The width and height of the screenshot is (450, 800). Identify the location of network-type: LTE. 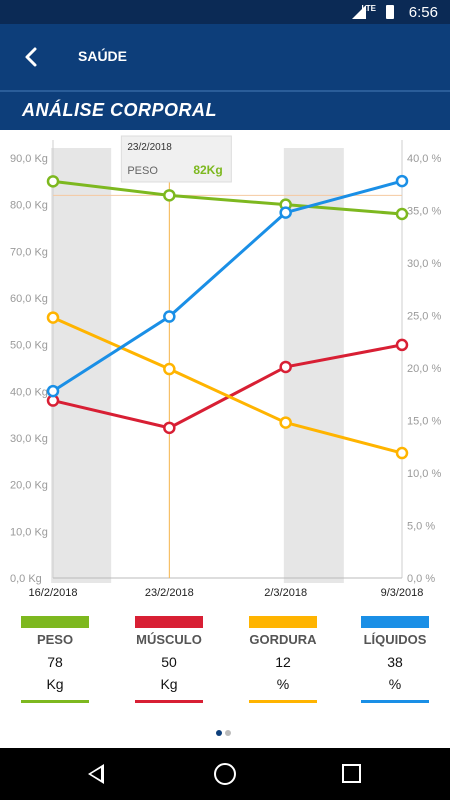
(368, 8).